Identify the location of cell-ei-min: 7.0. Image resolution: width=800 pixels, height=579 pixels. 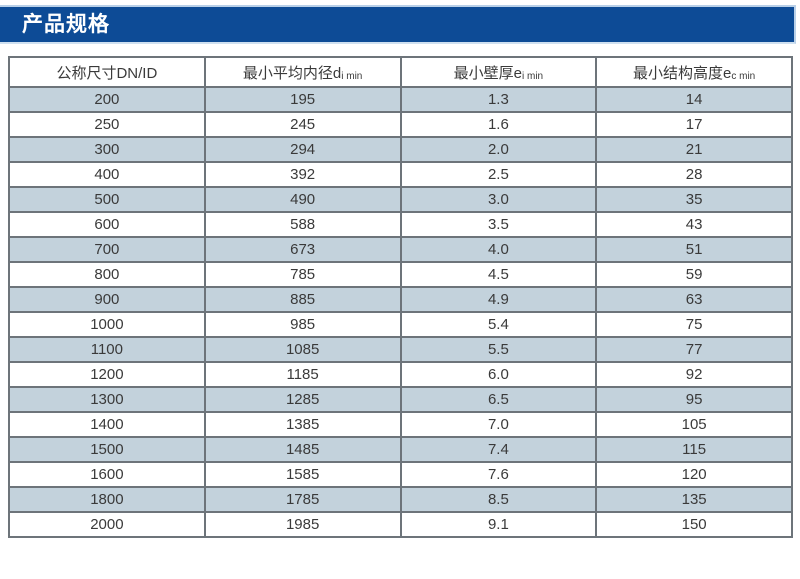
(498, 424).